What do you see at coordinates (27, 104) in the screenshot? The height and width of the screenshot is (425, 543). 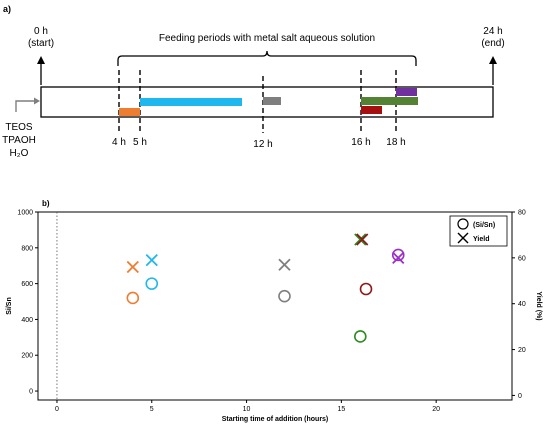 I see `inlet-arrow` at bounding box center [27, 104].